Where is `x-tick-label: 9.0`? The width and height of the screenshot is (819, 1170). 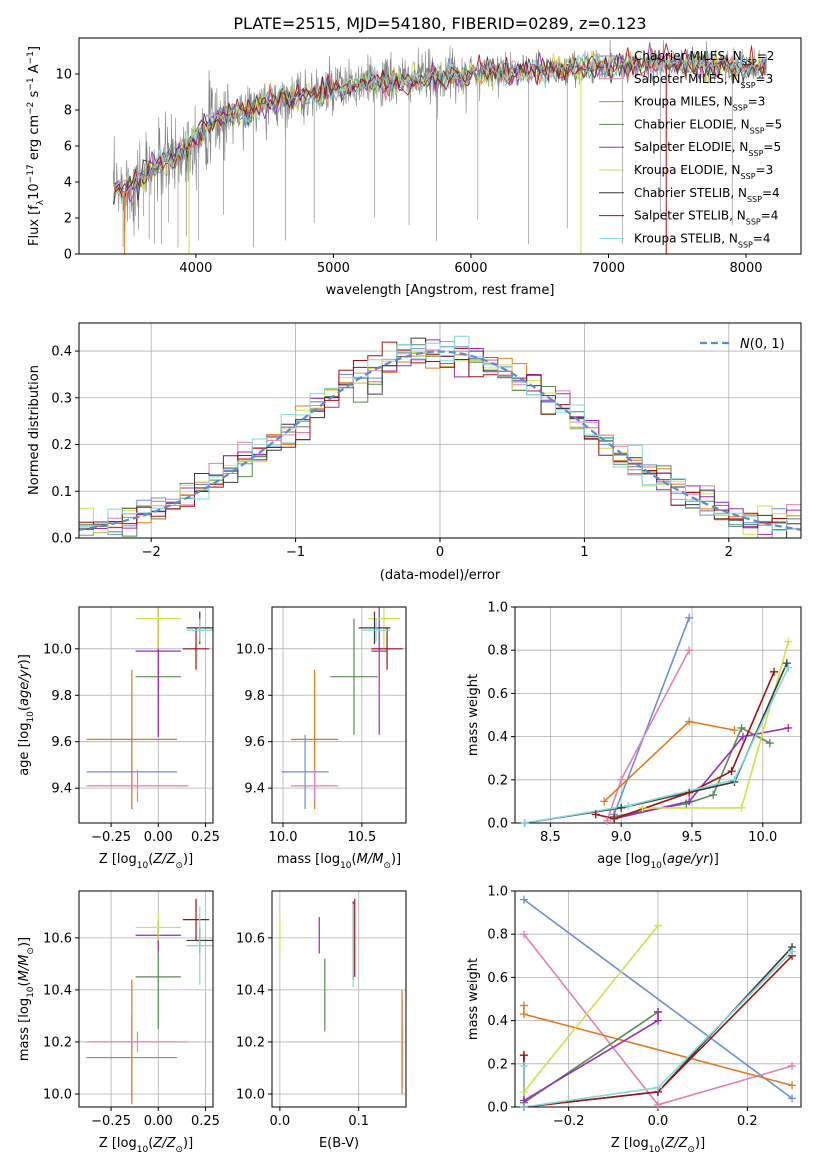 x-tick-label: 9.0 is located at coordinates (621, 837).